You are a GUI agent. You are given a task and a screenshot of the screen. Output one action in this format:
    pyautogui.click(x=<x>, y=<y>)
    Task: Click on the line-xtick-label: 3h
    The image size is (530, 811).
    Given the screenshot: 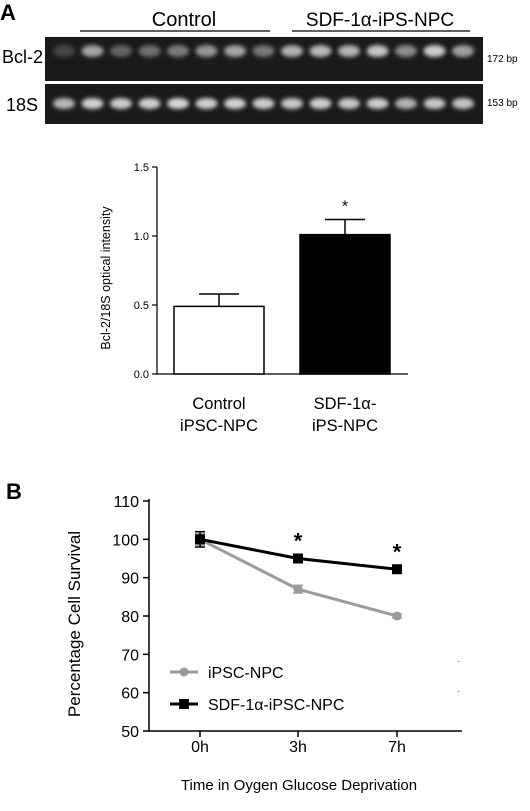 What is the action you would take?
    pyautogui.click(x=298, y=747)
    